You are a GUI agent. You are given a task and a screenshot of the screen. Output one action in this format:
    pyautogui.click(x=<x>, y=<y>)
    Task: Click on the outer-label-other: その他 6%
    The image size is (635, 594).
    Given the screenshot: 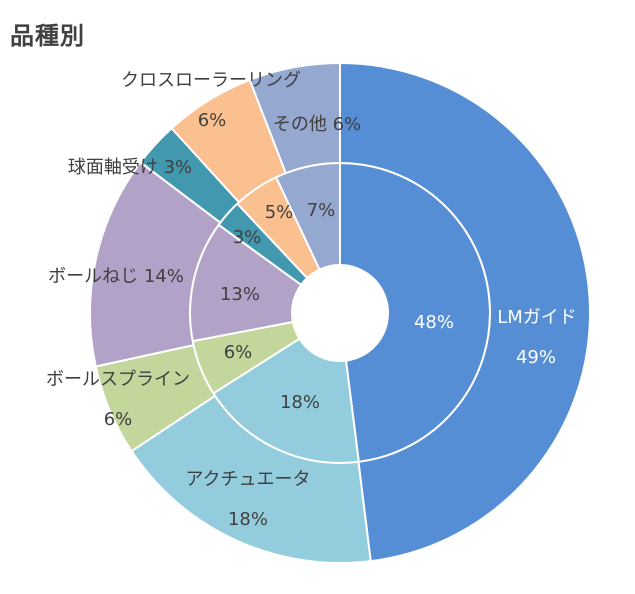 What is the action you would take?
    pyautogui.click(x=317, y=124)
    